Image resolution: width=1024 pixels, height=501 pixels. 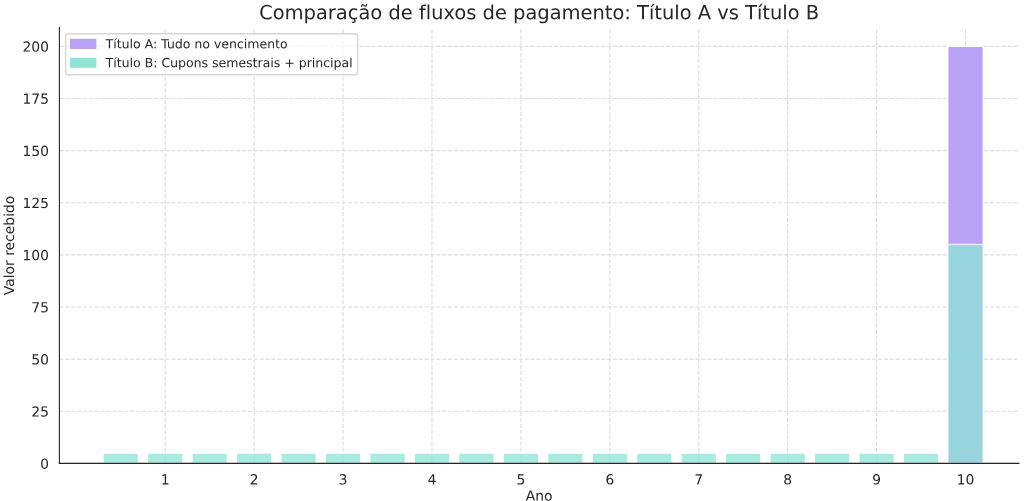 I want to click on x-tick-label: 9, so click(x=877, y=479).